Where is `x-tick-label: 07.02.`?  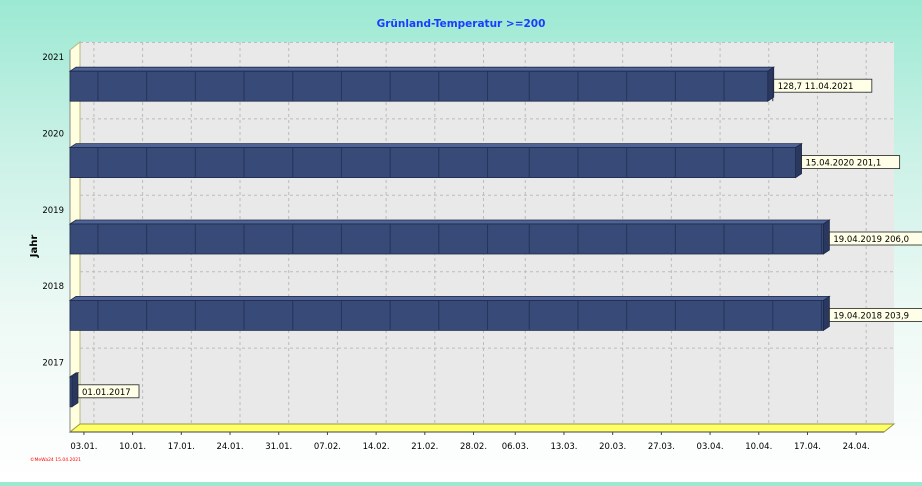 x-tick-label: 07.02. is located at coordinates (327, 447).